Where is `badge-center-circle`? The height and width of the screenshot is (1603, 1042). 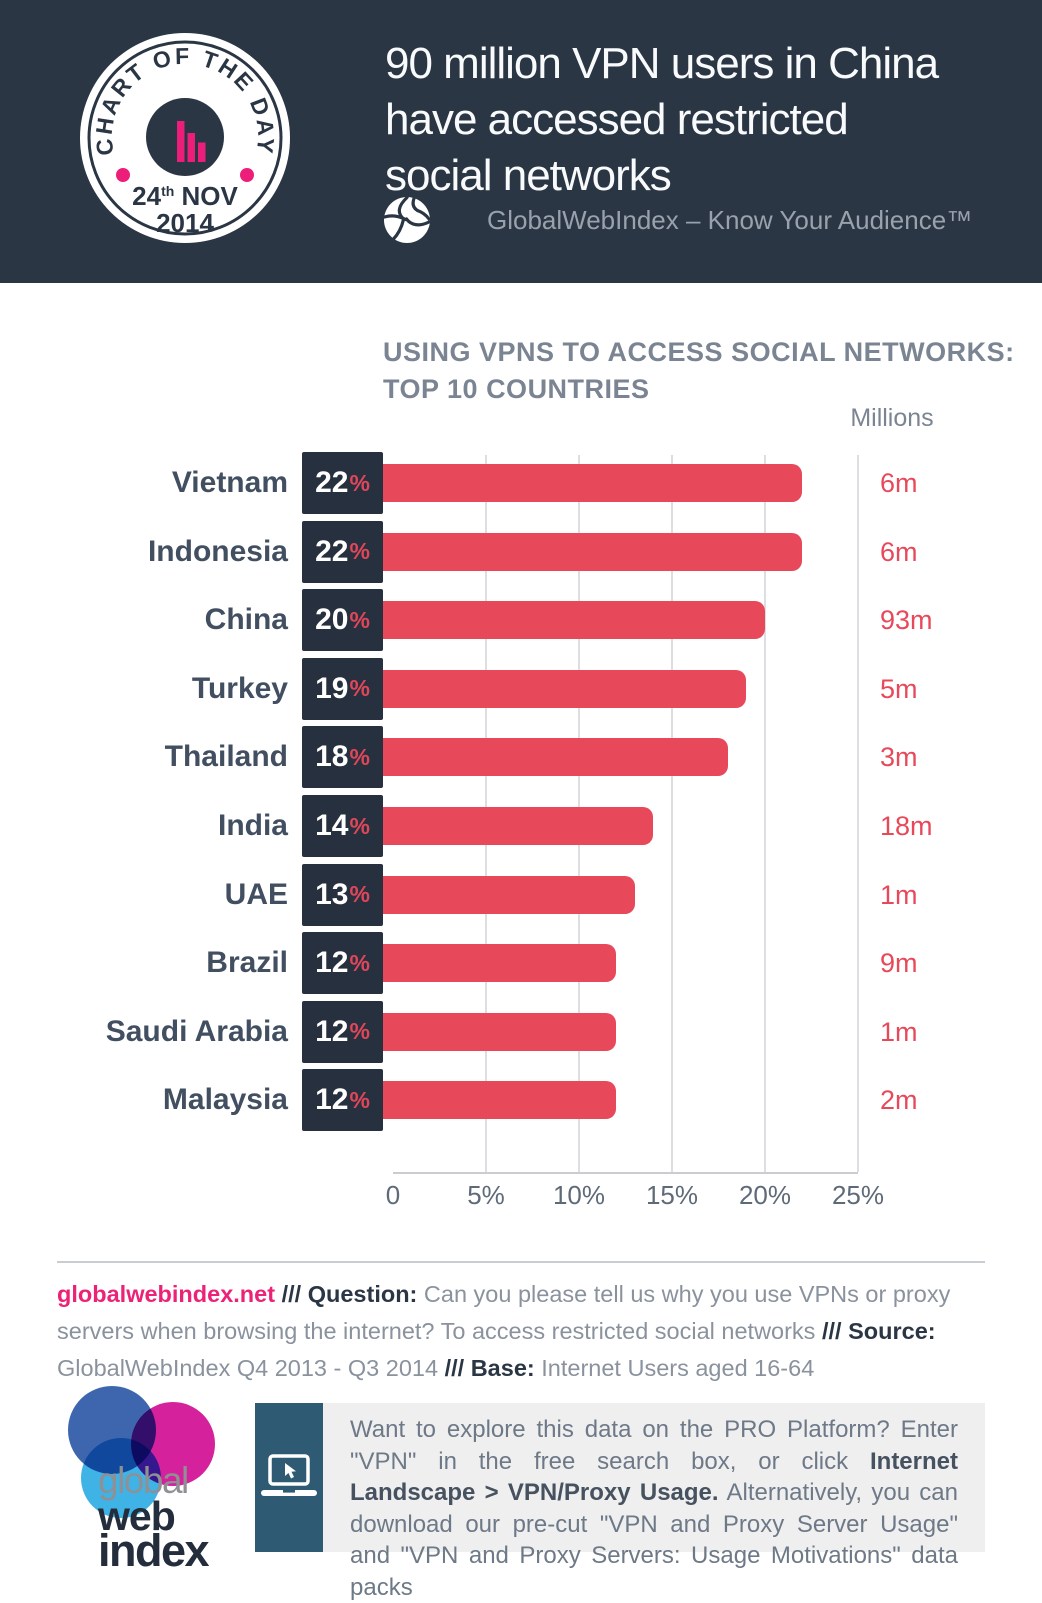
badge-center-circle is located at coordinates (185, 137).